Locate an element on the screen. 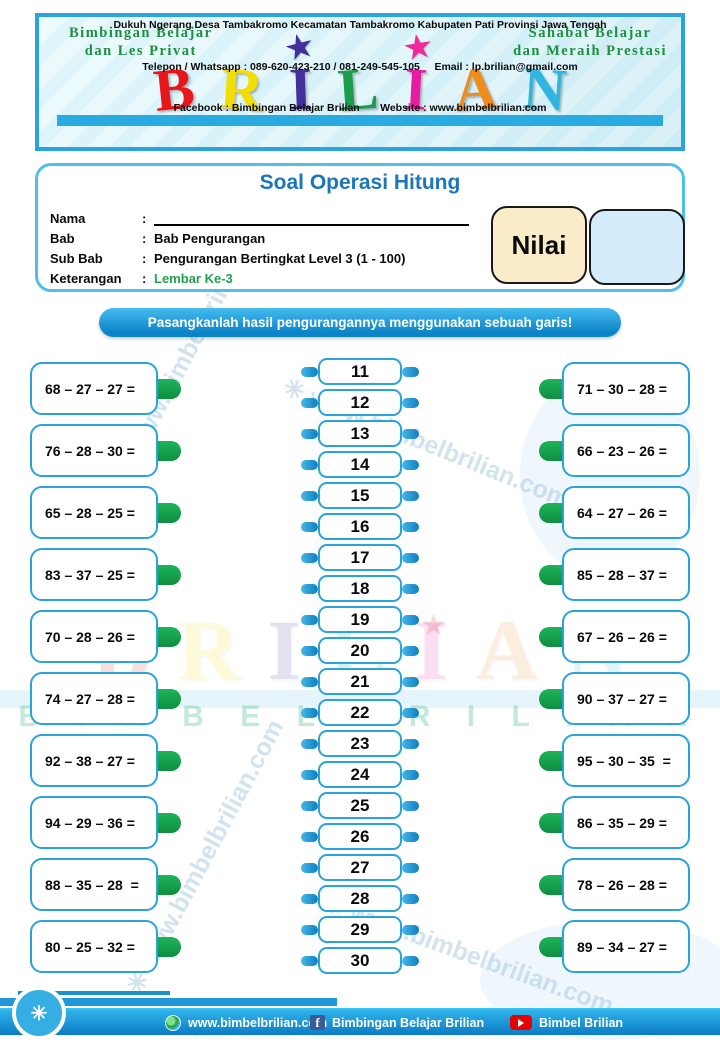  answer-card: 16 is located at coordinates (360, 526).